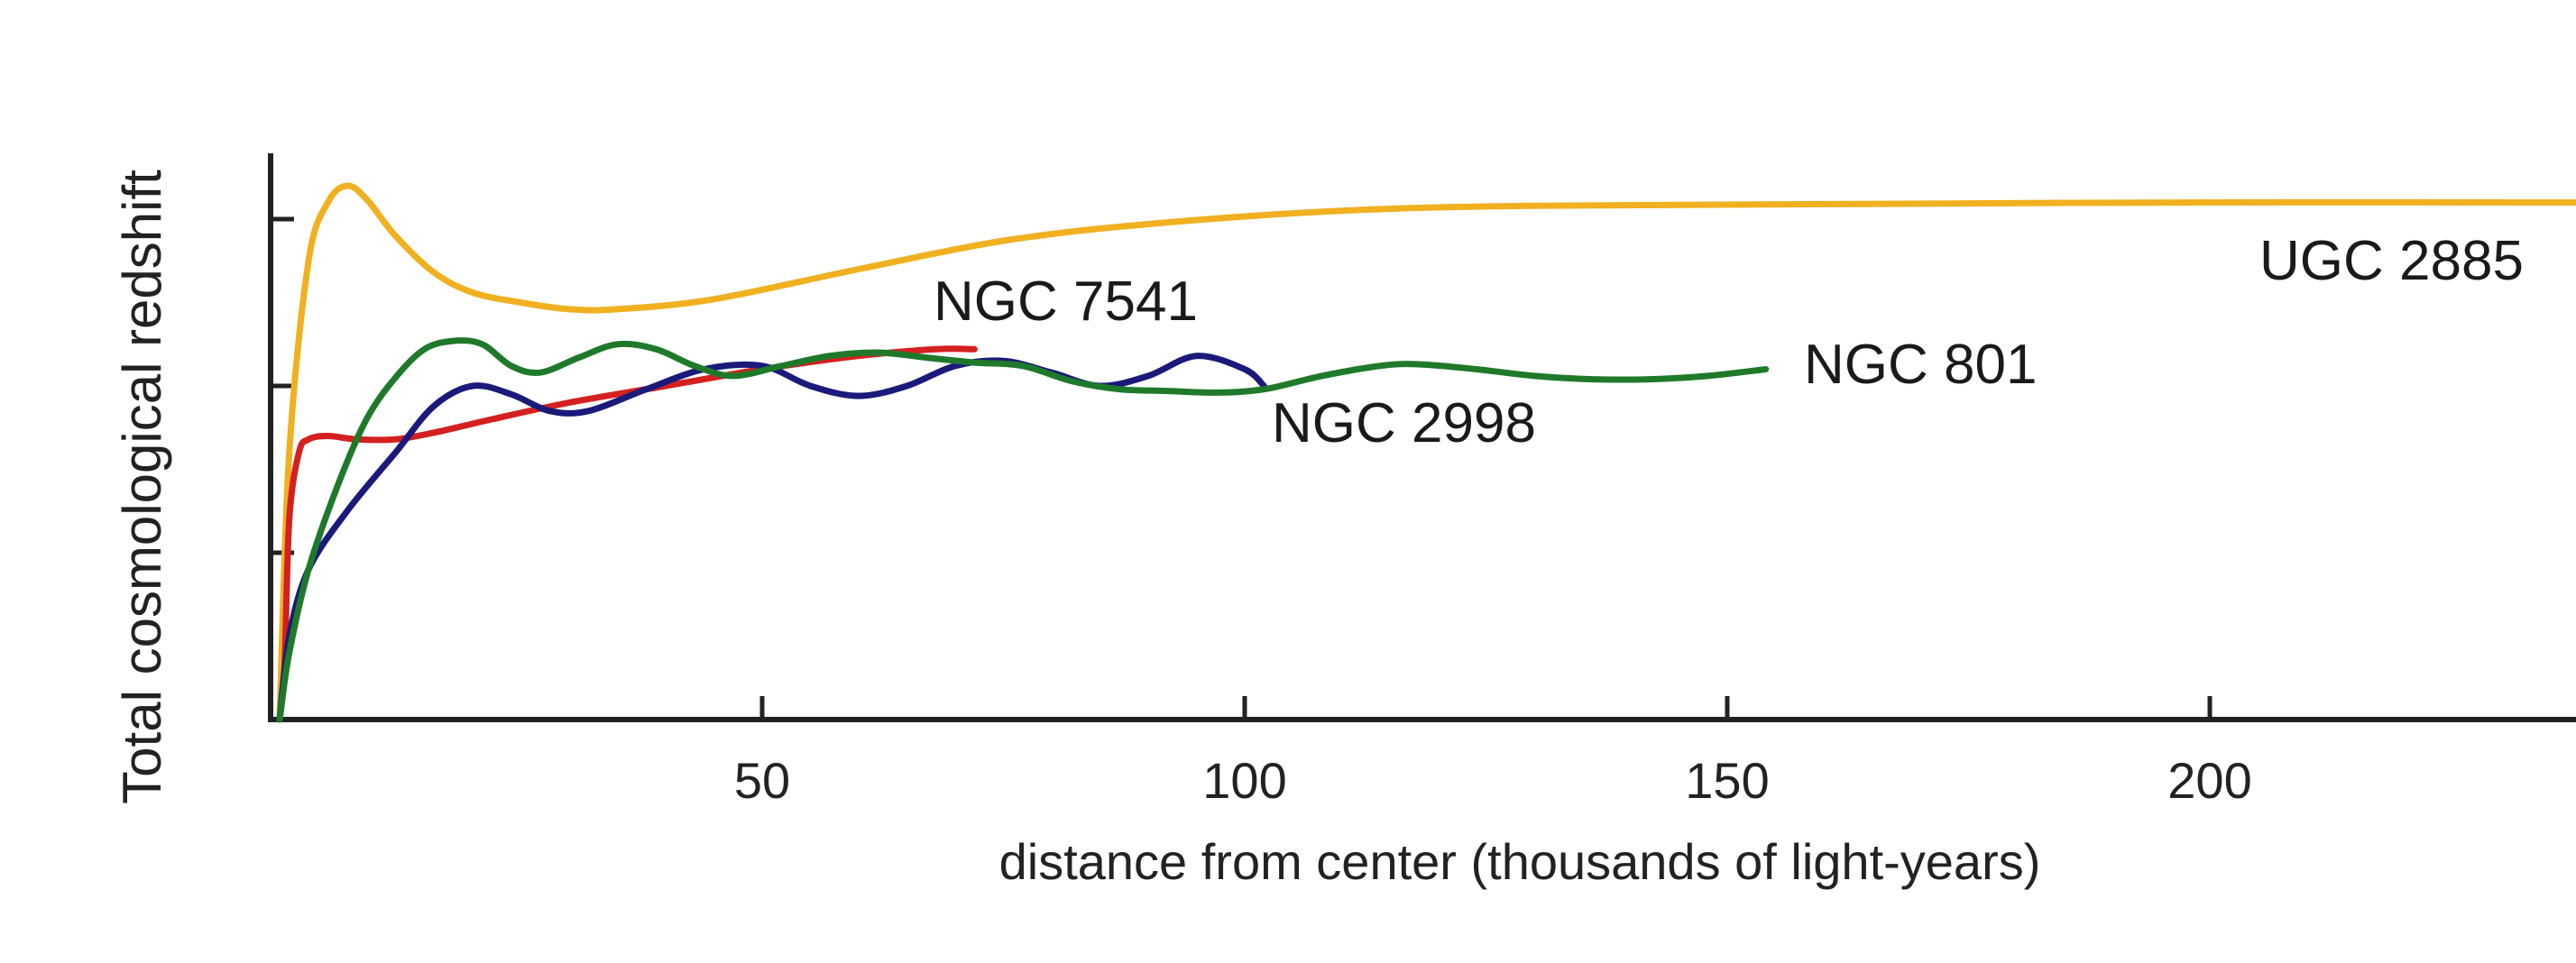 The image size is (2576, 963). What do you see at coordinates (1727, 780) in the screenshot?
I see `x-tick-label: 150` at bounding box center [1727, 780].